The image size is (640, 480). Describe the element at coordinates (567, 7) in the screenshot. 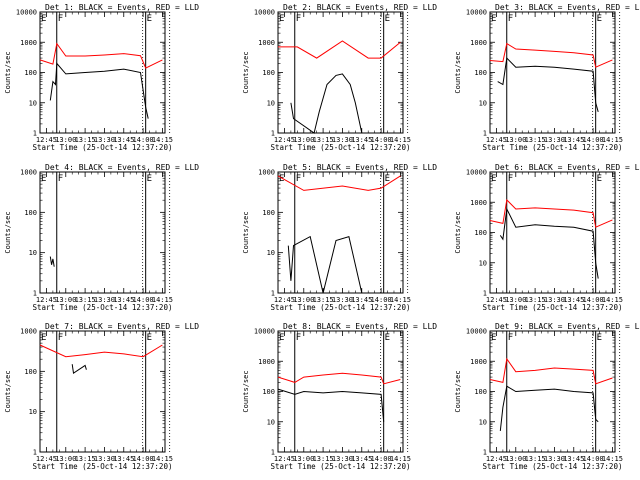

I see `panel-title: Det 3: BLACK = Events, RED = LLD` at that location.